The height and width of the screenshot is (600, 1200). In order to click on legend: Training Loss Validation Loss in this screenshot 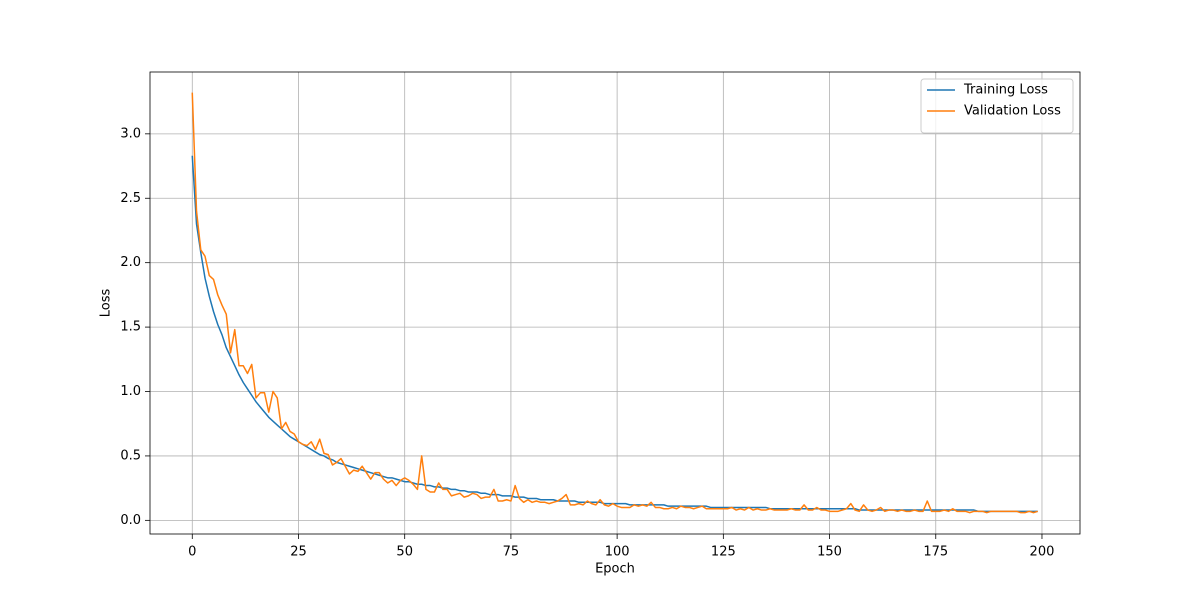, I will do `click(997, 106)`.